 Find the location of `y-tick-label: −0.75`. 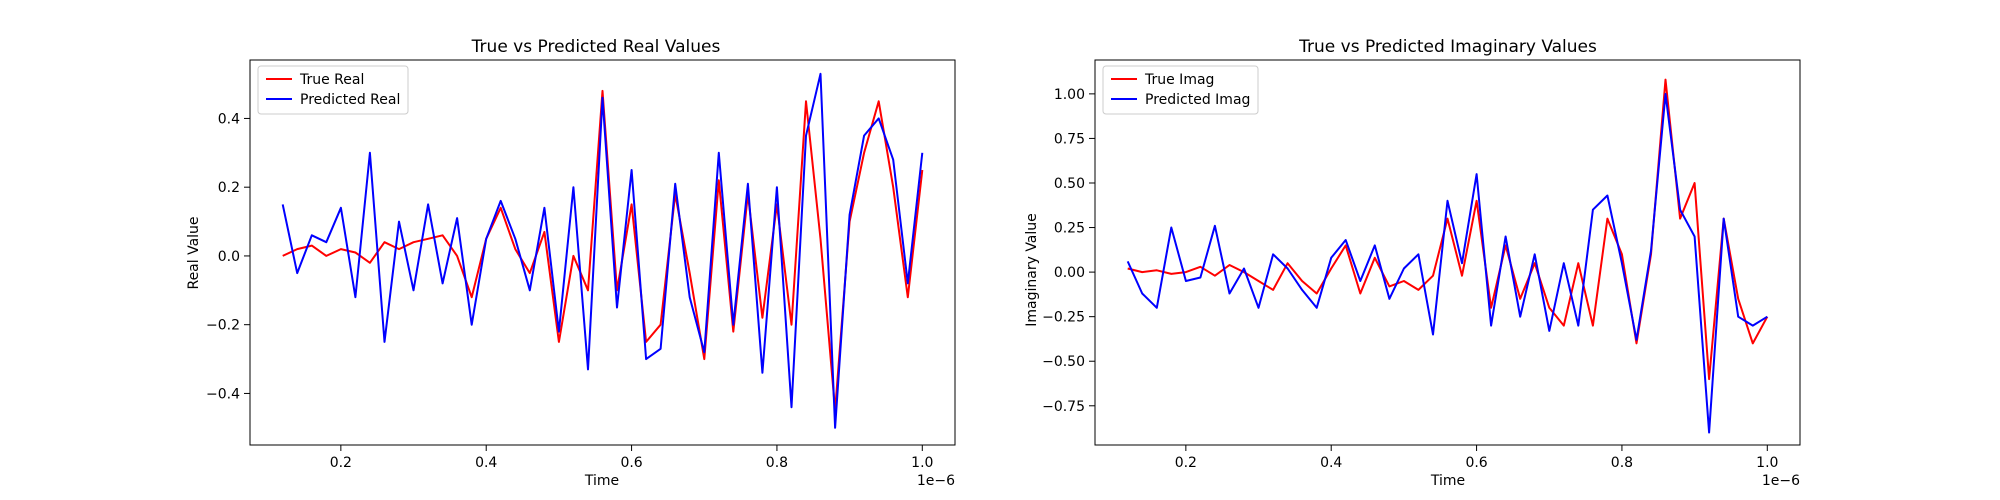

y-tick-label: −0.75 is located at coordinates (1063, 407).